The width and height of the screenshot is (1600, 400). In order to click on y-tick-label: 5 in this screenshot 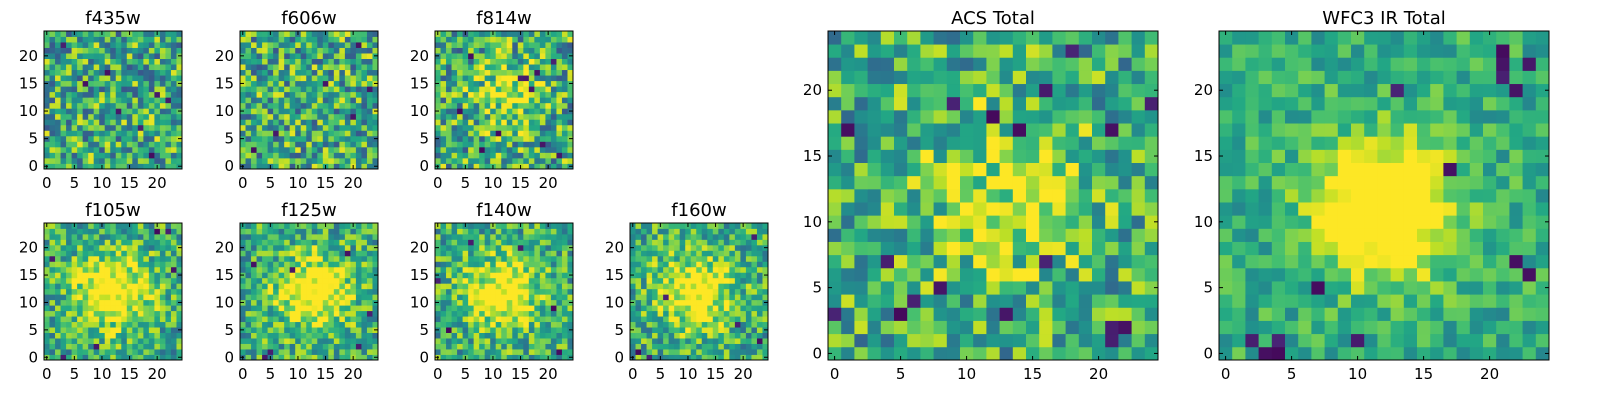, I will do `click(229, 330)`.